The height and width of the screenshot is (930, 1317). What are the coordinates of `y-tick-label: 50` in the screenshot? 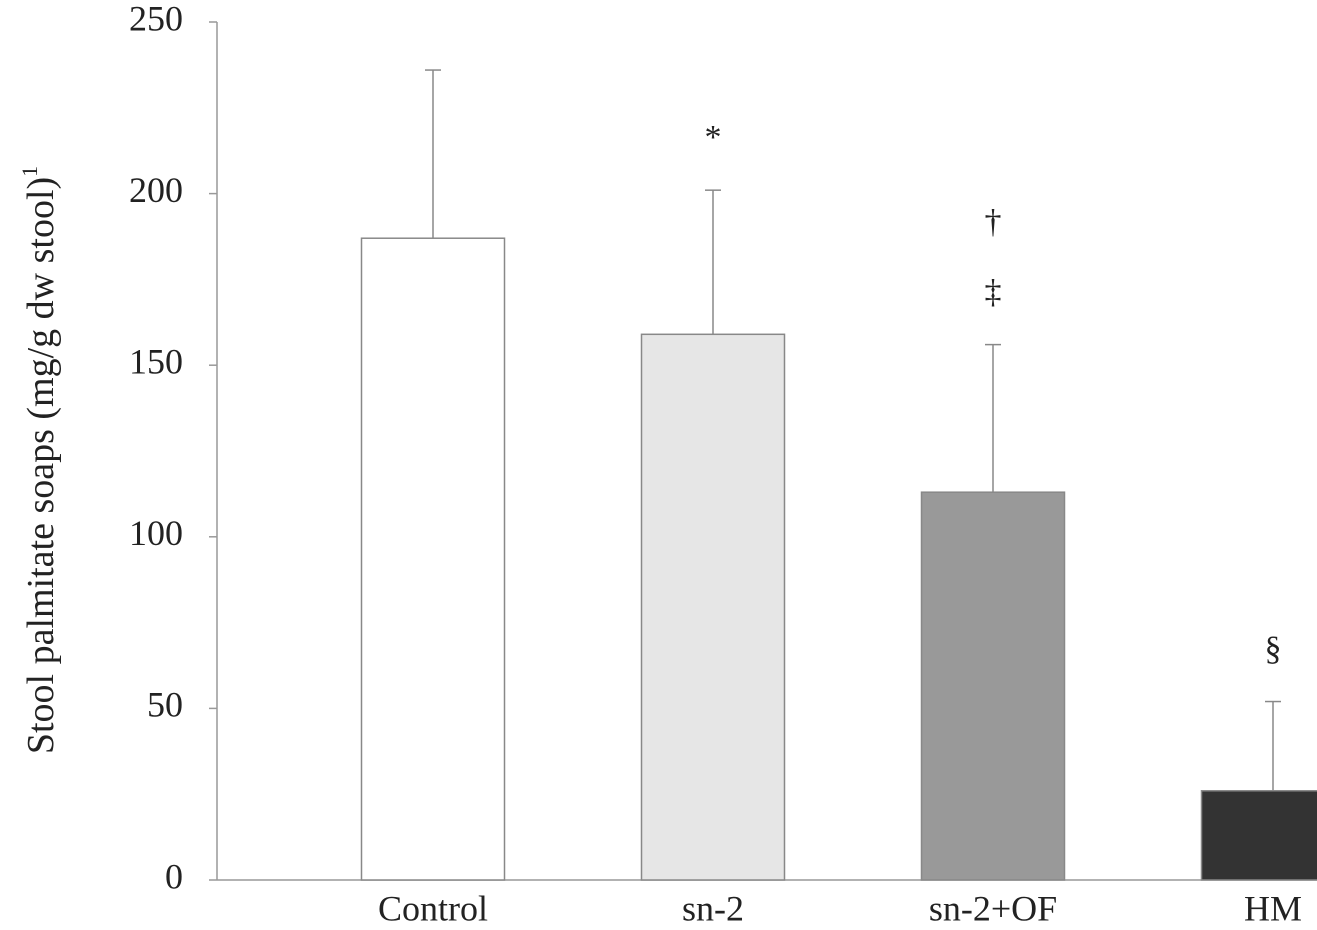 It's located at (165, 705).